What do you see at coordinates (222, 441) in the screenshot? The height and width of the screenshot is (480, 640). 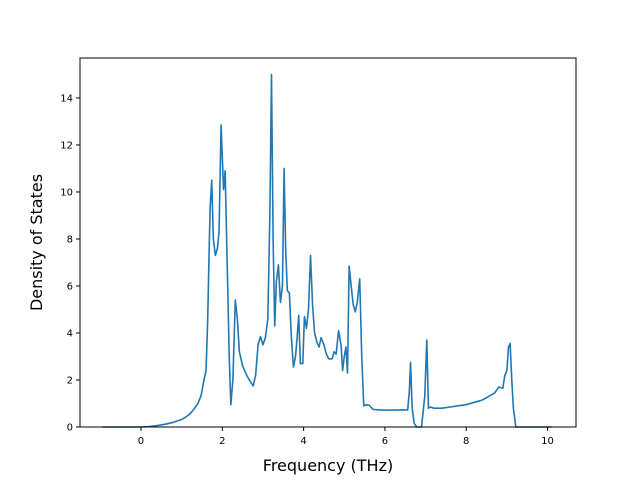 I see `x-tick-label: 2` at bounding box center [222, 441].